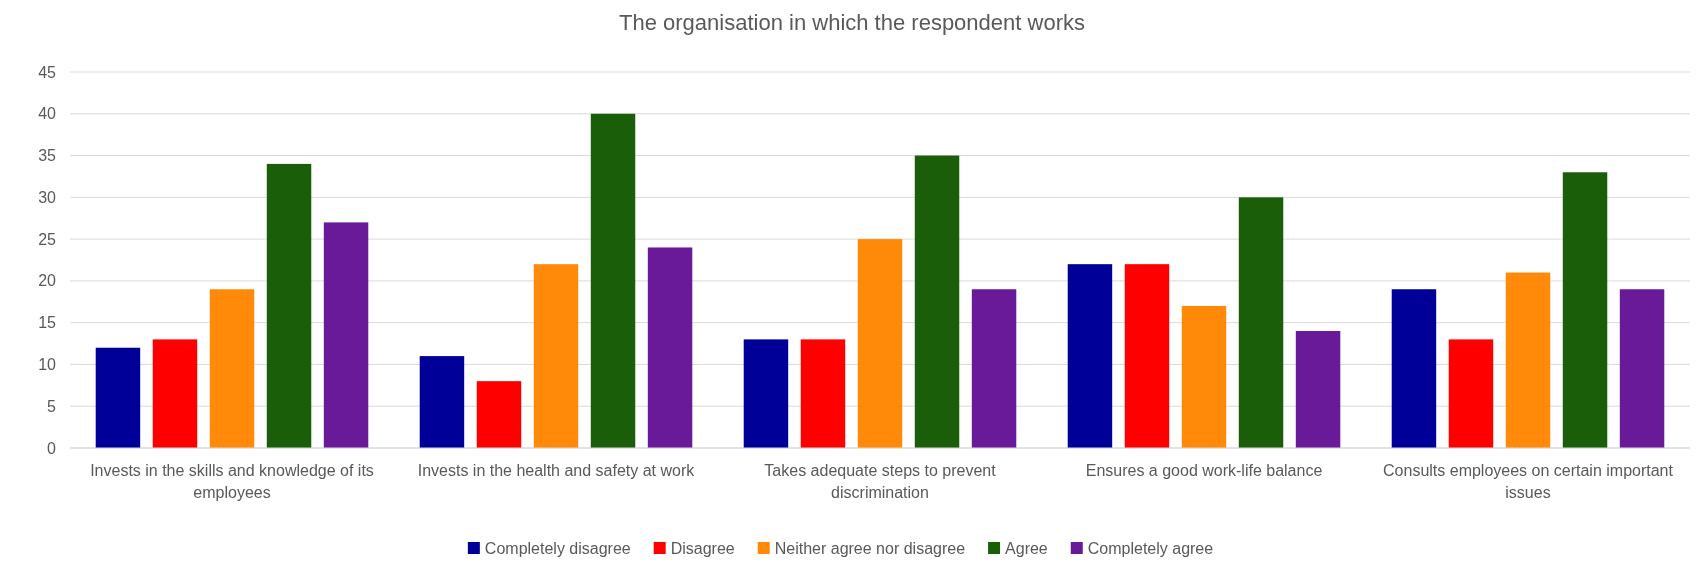 The image size is (1704, 574). Describe the element at coordinates (870, 548) in the screenshot. I see `legend-label: Neither agree nor disagree` at that location.